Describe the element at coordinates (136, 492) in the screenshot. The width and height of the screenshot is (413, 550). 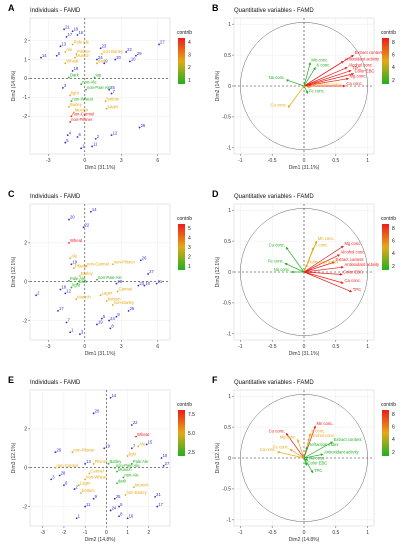
I see `data-point-label: non-Barley` at that location.